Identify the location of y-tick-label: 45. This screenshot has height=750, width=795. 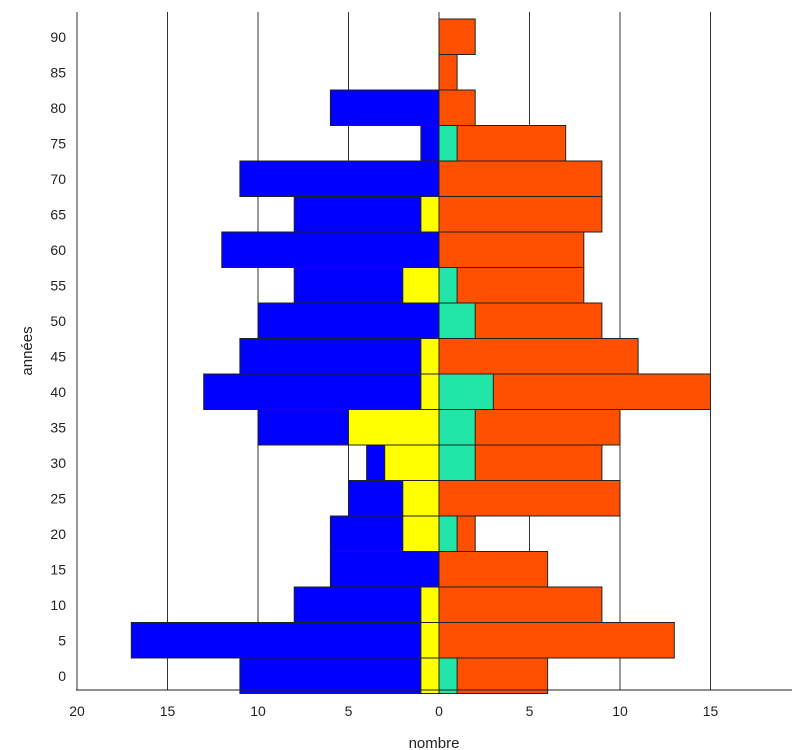
(58, 356).